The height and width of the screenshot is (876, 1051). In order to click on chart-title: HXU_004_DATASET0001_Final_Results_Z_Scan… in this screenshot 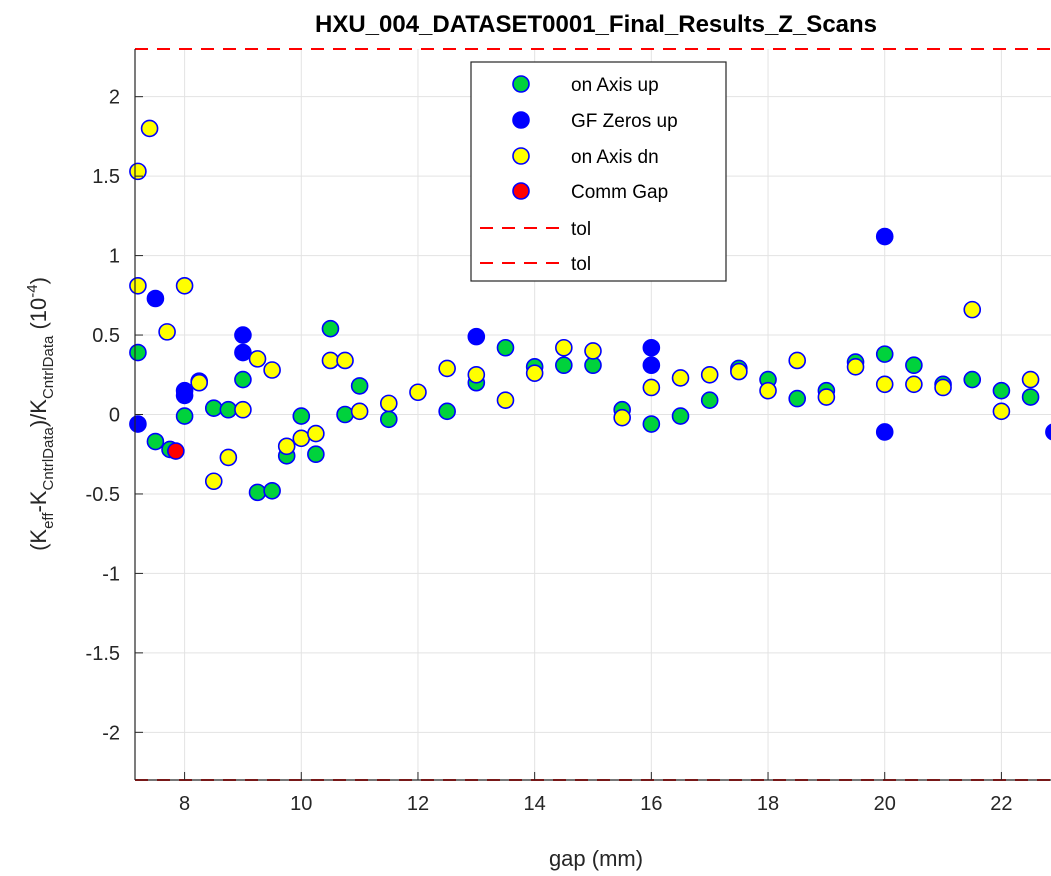, I will do `click(596, 24)`.